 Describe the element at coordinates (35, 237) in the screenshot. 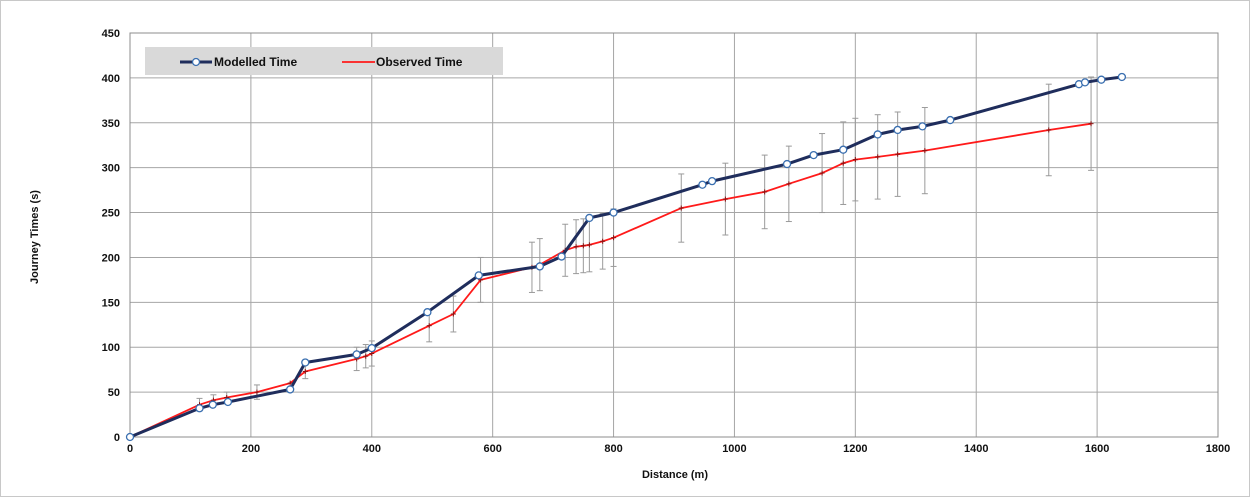

I see `y-axis-title: Journey Times (s)` at that location.